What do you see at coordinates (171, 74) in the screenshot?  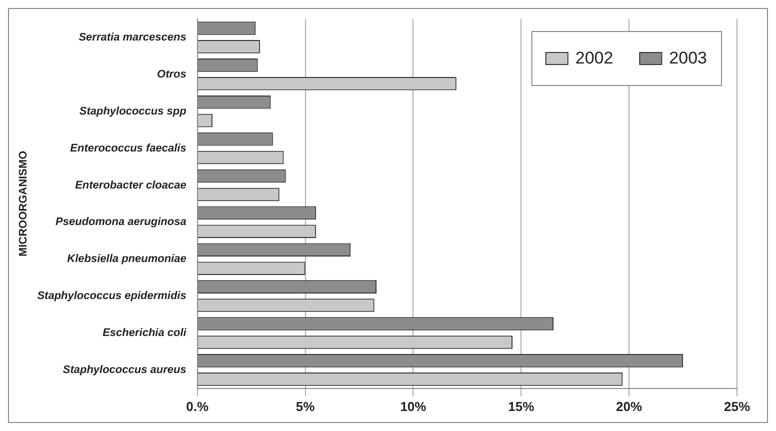 I see `y-tick-label: Otros` at bounding box center [171, 74].